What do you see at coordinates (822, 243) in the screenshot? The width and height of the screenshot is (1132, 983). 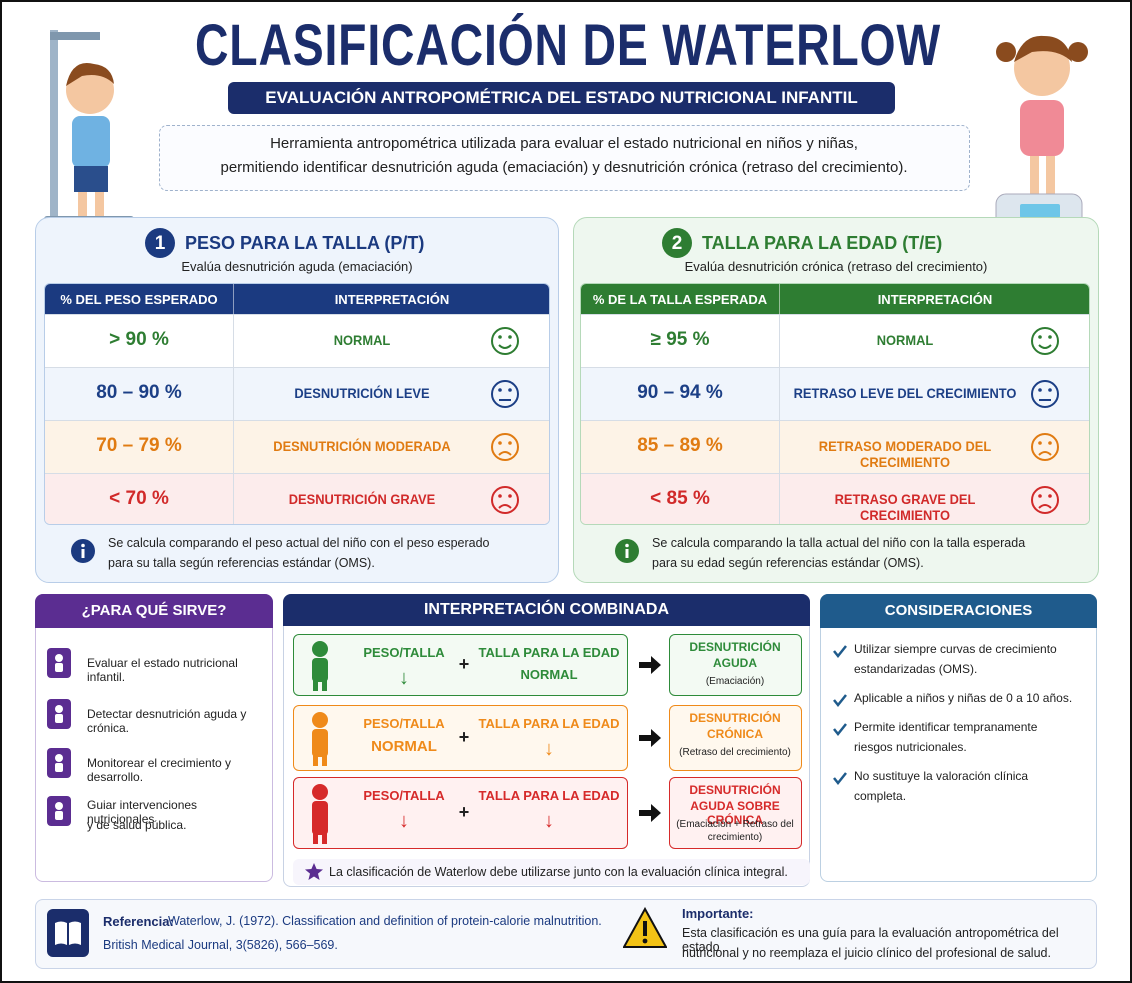 I see `panel-title: TALLA PARA LA EDAD (T/E)` at bounding box center [822, 243].